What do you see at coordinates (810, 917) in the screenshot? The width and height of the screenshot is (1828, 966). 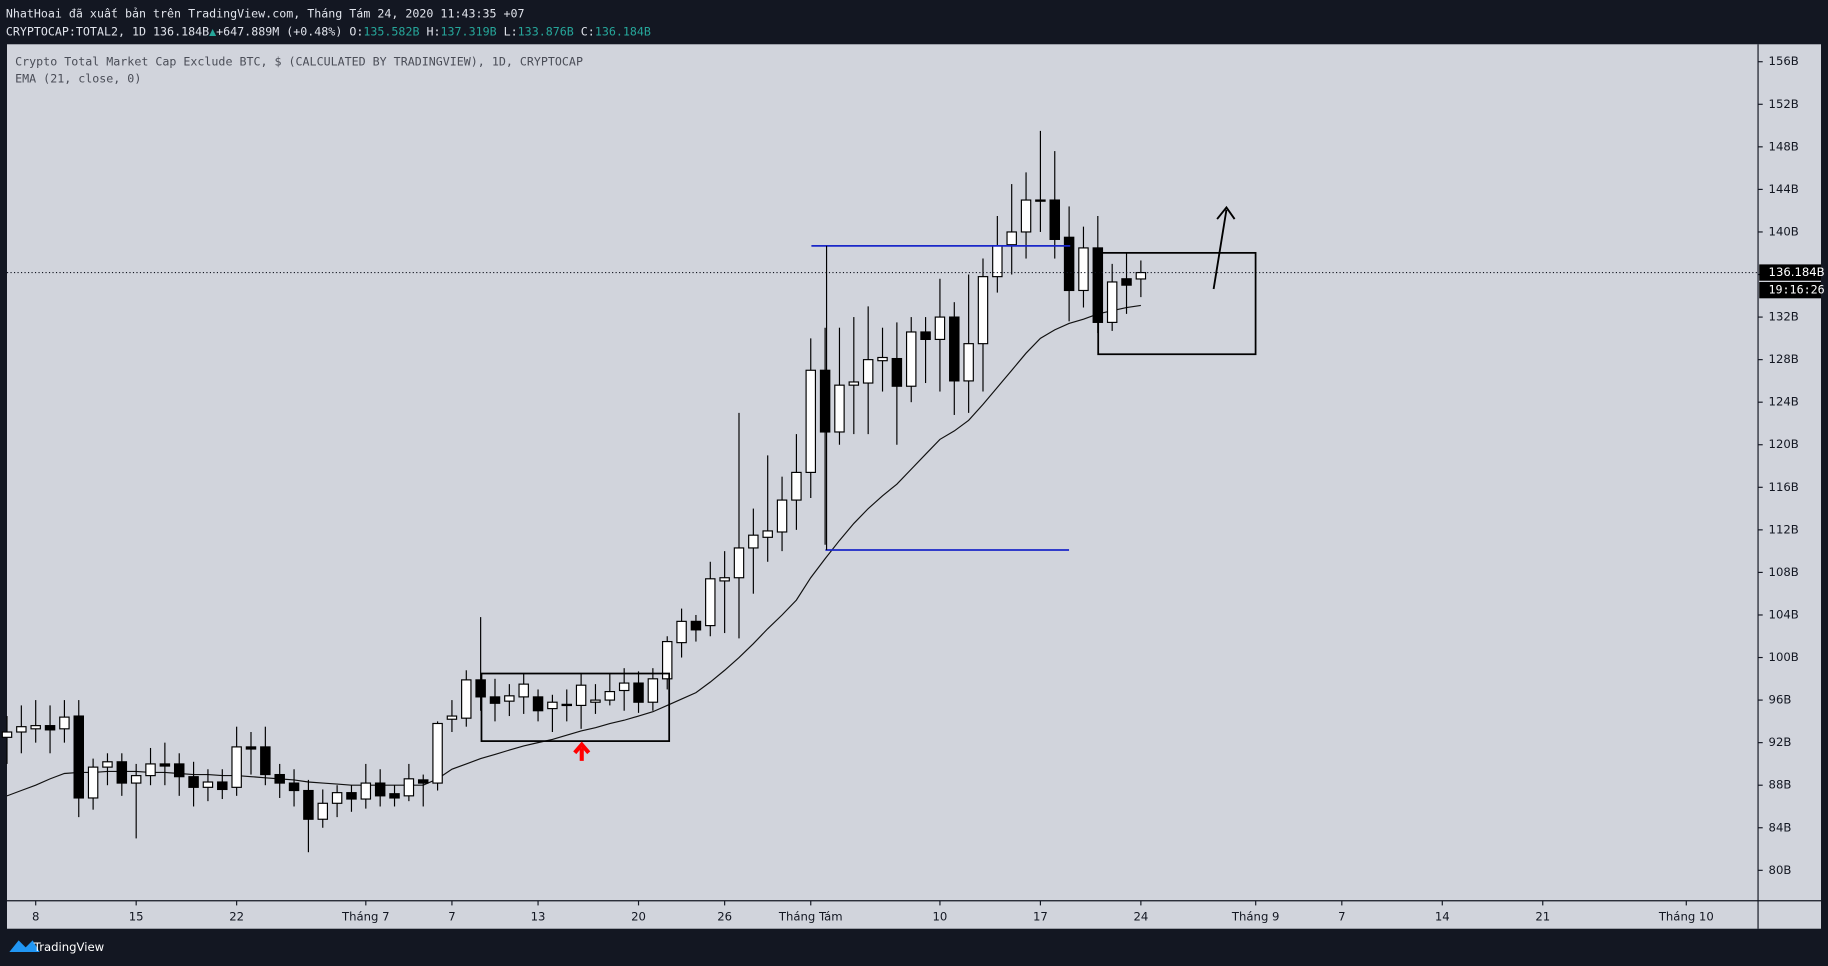 I see `x-tick-label: Tháng Tám` at bounding box center [810, 917].